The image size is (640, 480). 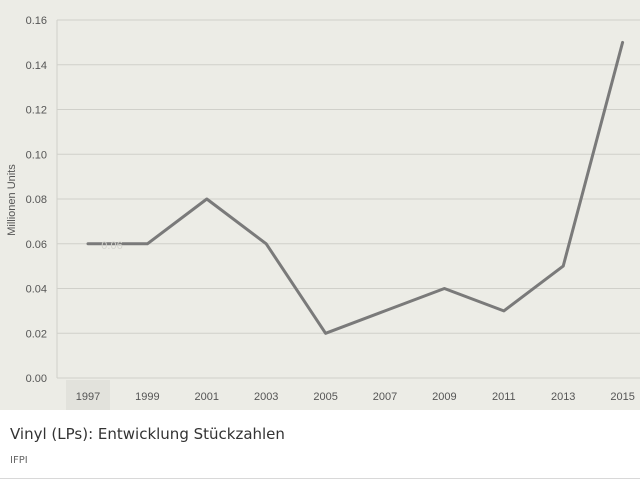 What do you see at coordinates (325, 397) in the screenshot?
I see `x-tick-label: 2005` at bounding box center [325, 397].